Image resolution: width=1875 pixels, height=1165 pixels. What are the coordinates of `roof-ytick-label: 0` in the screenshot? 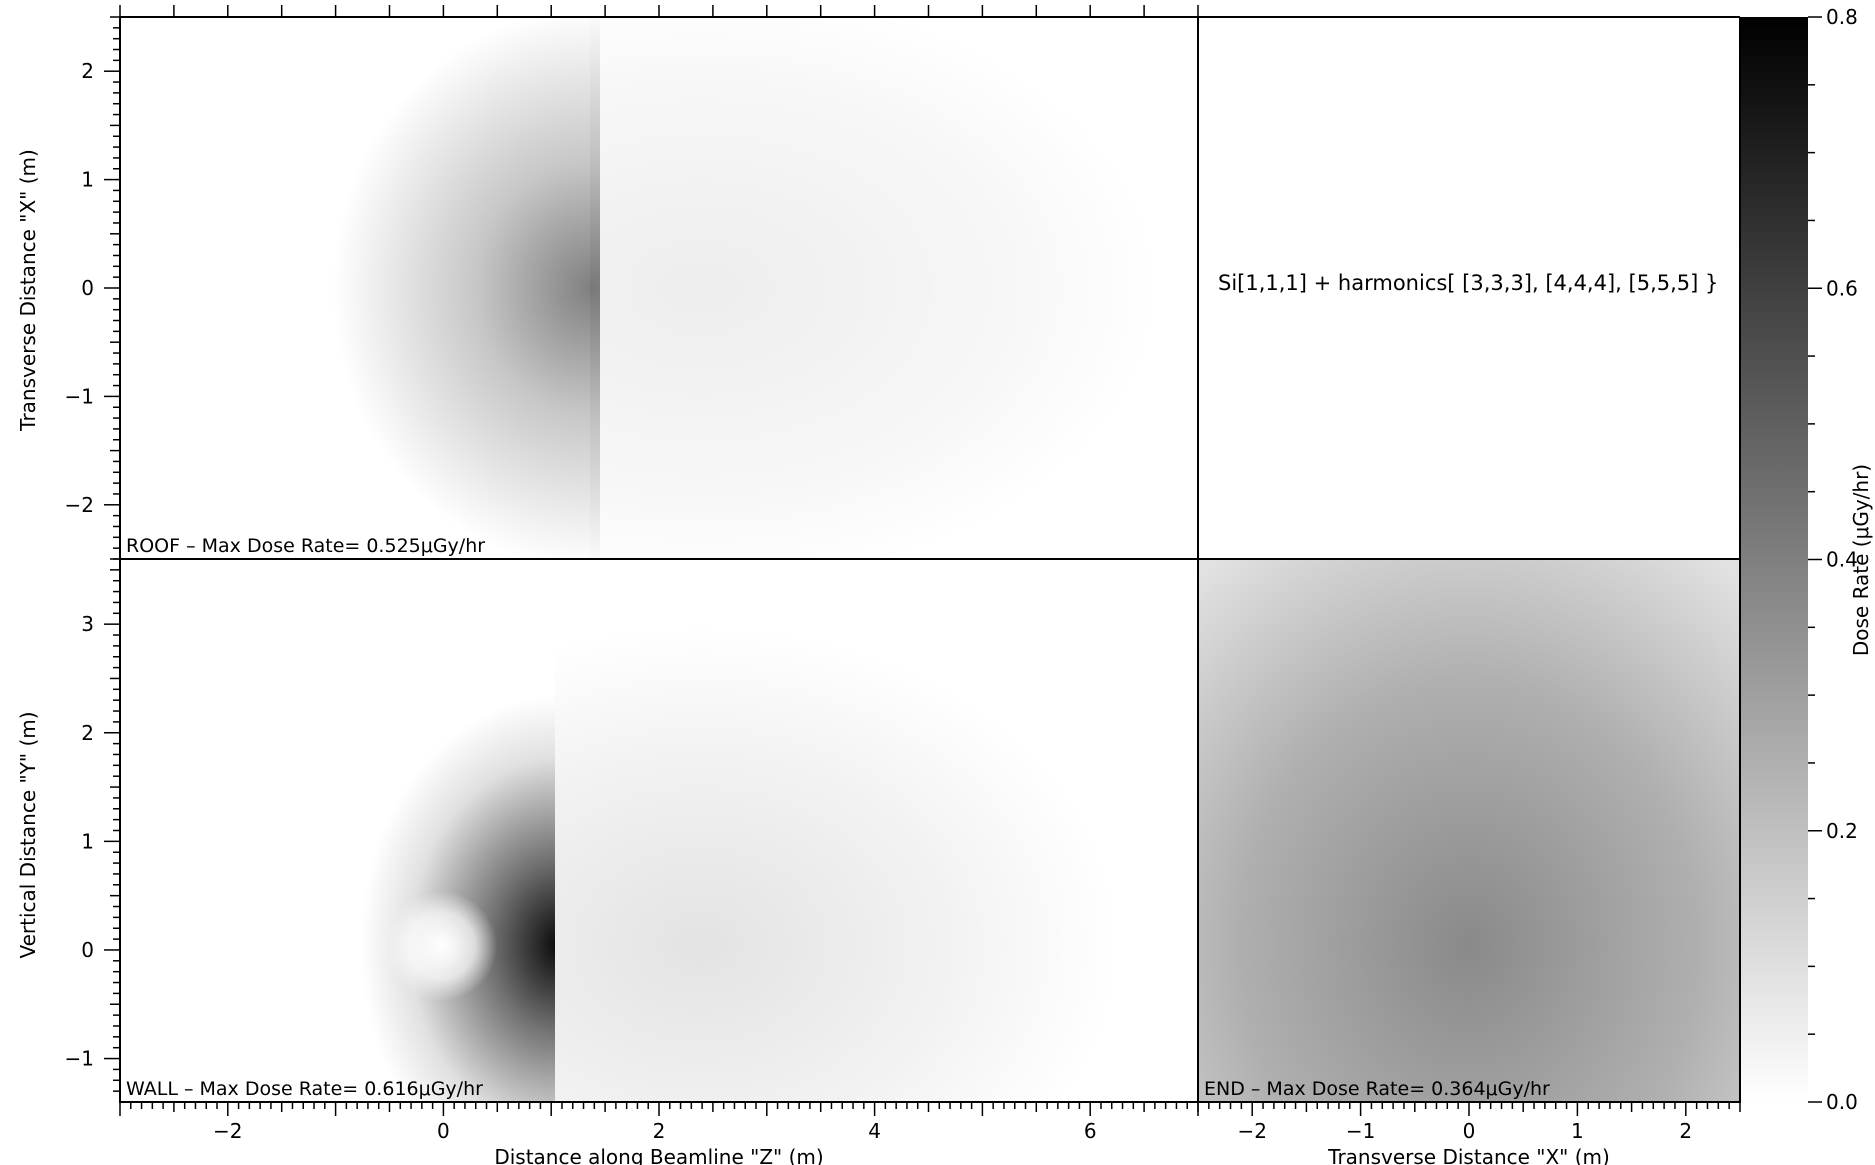 It's located at (87, 288).